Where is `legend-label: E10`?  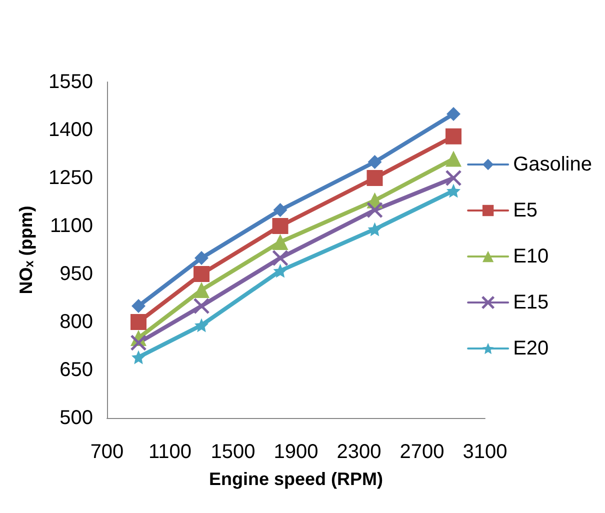 legend-label: E10 is located at coordinates (531, 257).